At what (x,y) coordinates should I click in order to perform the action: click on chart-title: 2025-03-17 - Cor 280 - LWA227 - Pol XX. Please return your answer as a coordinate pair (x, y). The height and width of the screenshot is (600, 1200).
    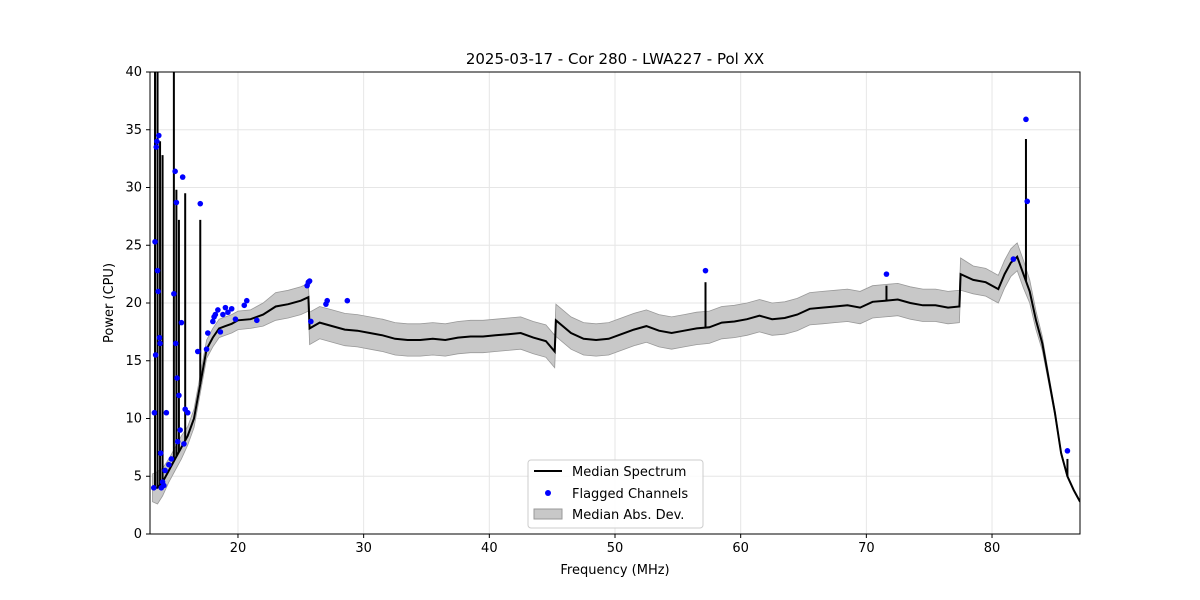
    Looking at the image, I should click on (615, 59).